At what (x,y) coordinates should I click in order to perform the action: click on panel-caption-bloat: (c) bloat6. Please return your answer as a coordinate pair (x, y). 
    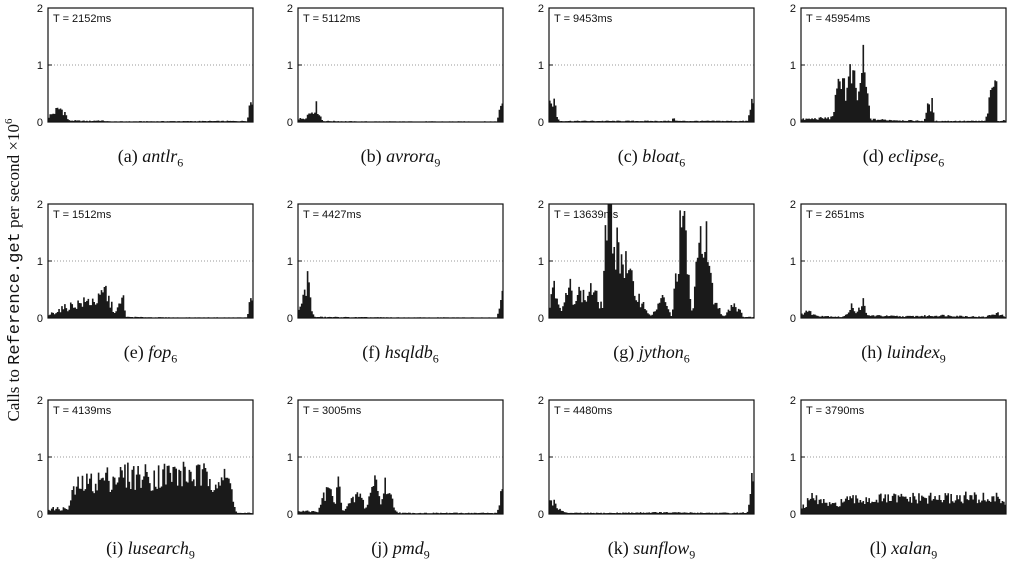
    Looking at the image, I should click on (652, 158).